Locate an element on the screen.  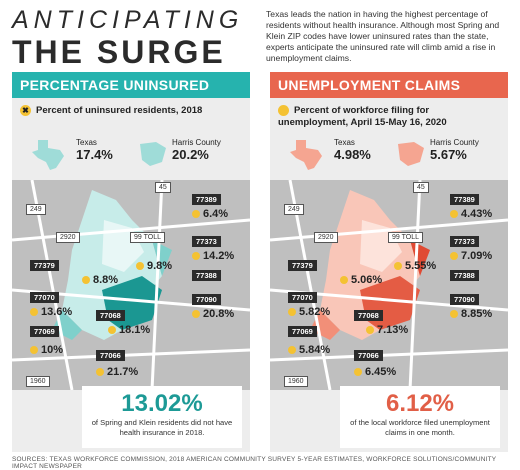
value-text: 7.09% is located at coordinates (477, 256).